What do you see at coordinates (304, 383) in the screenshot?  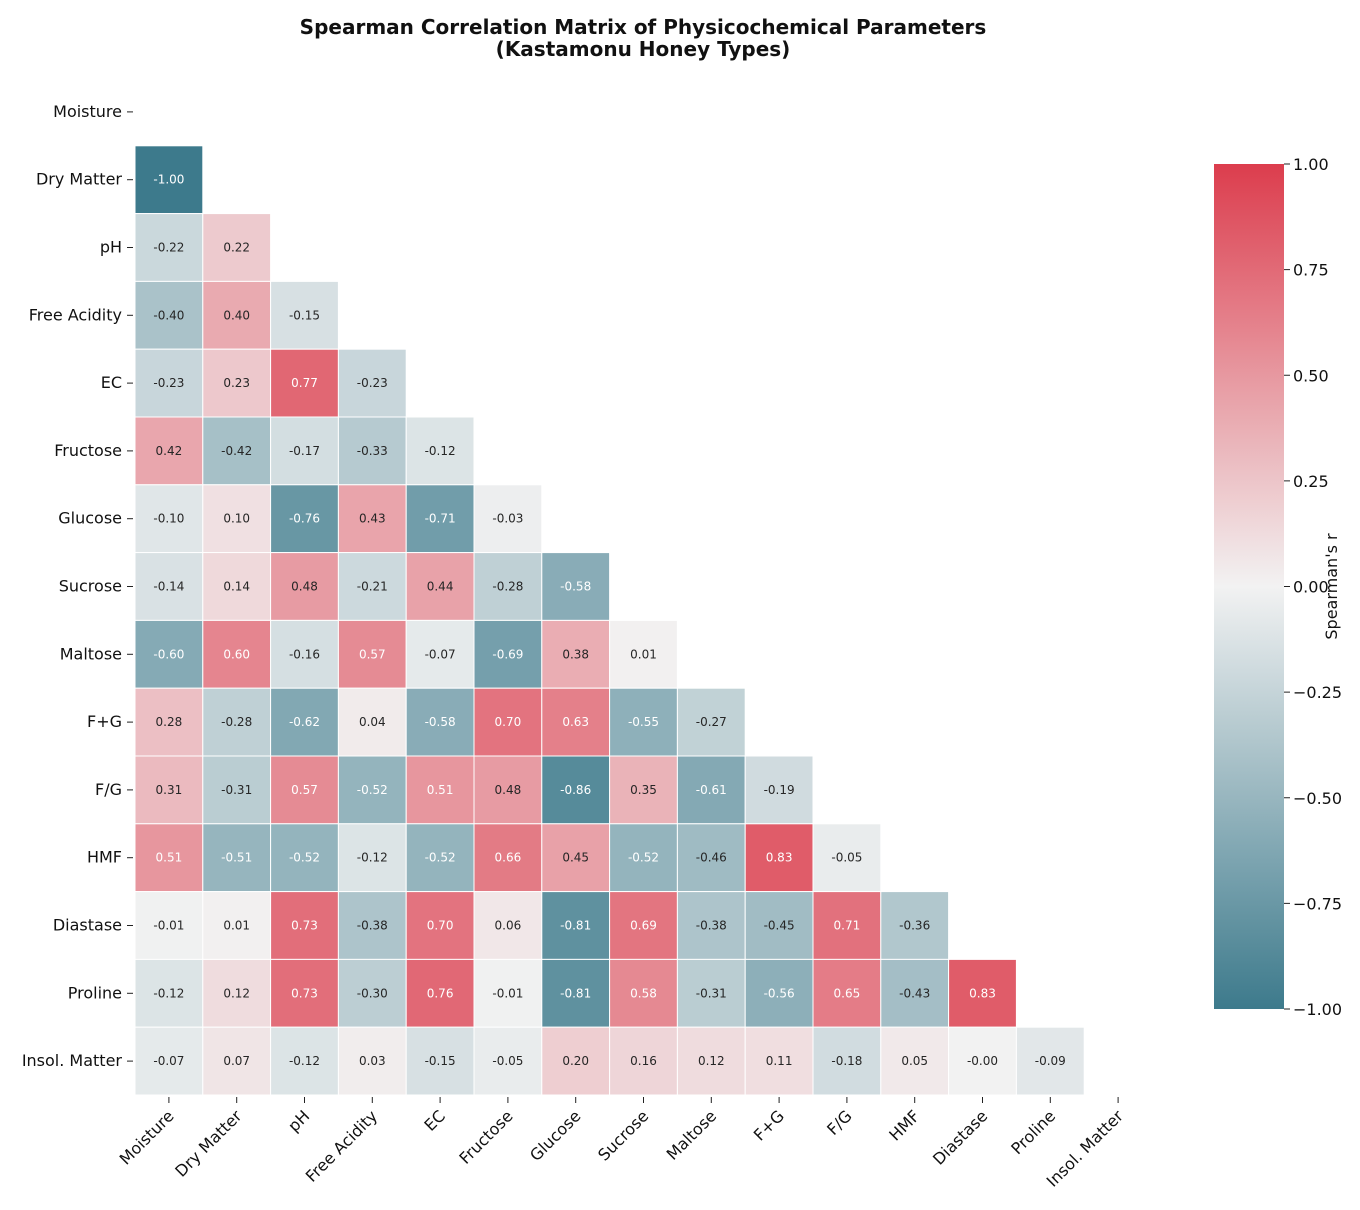 I see `cell-value-label: 0.77` at bounding box center [304, 383].